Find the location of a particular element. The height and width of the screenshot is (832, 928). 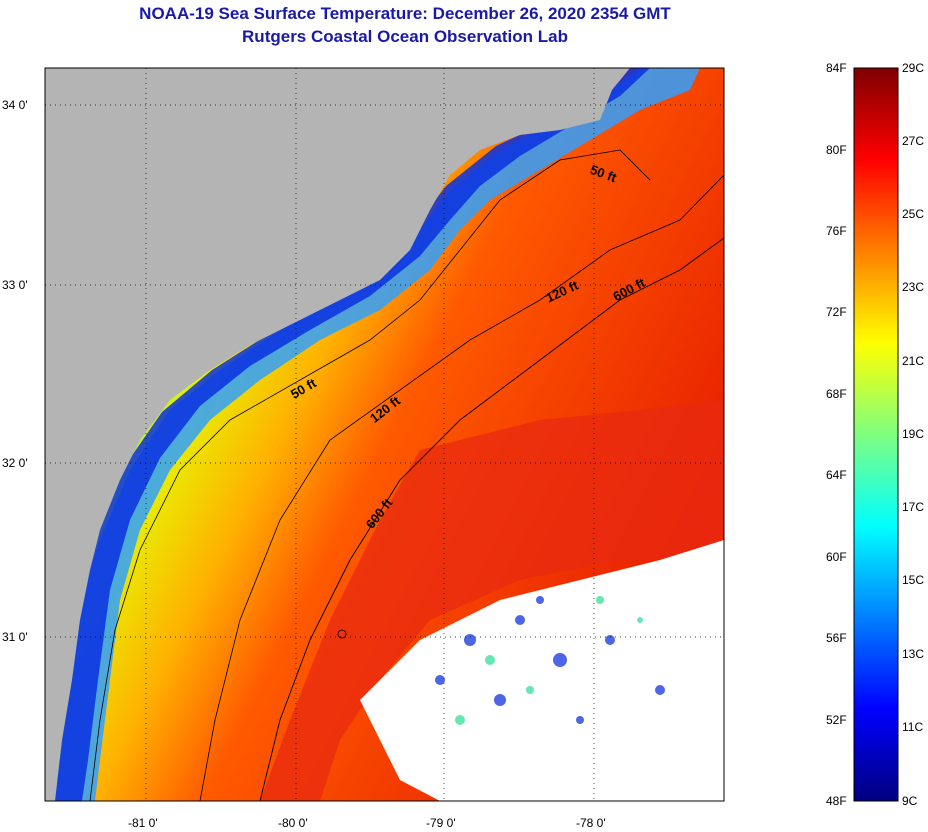

colorbar-f-label: 72F is located at coordinates (836, 312).